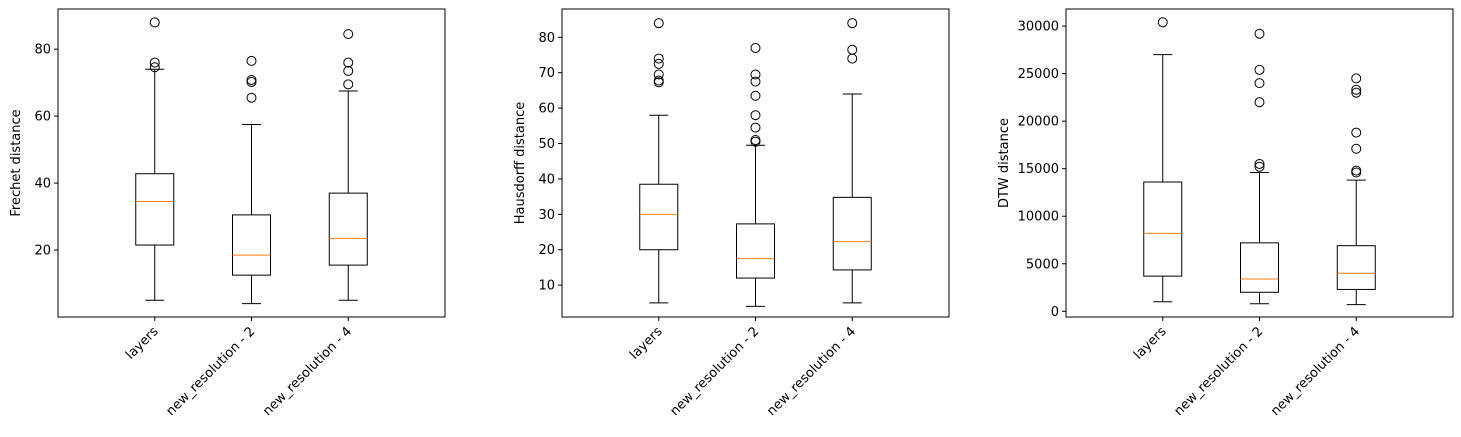 The width and height of the screenshot is (1461, 437). I want to click on y-tick-label: 20000, so click(1038, 122).